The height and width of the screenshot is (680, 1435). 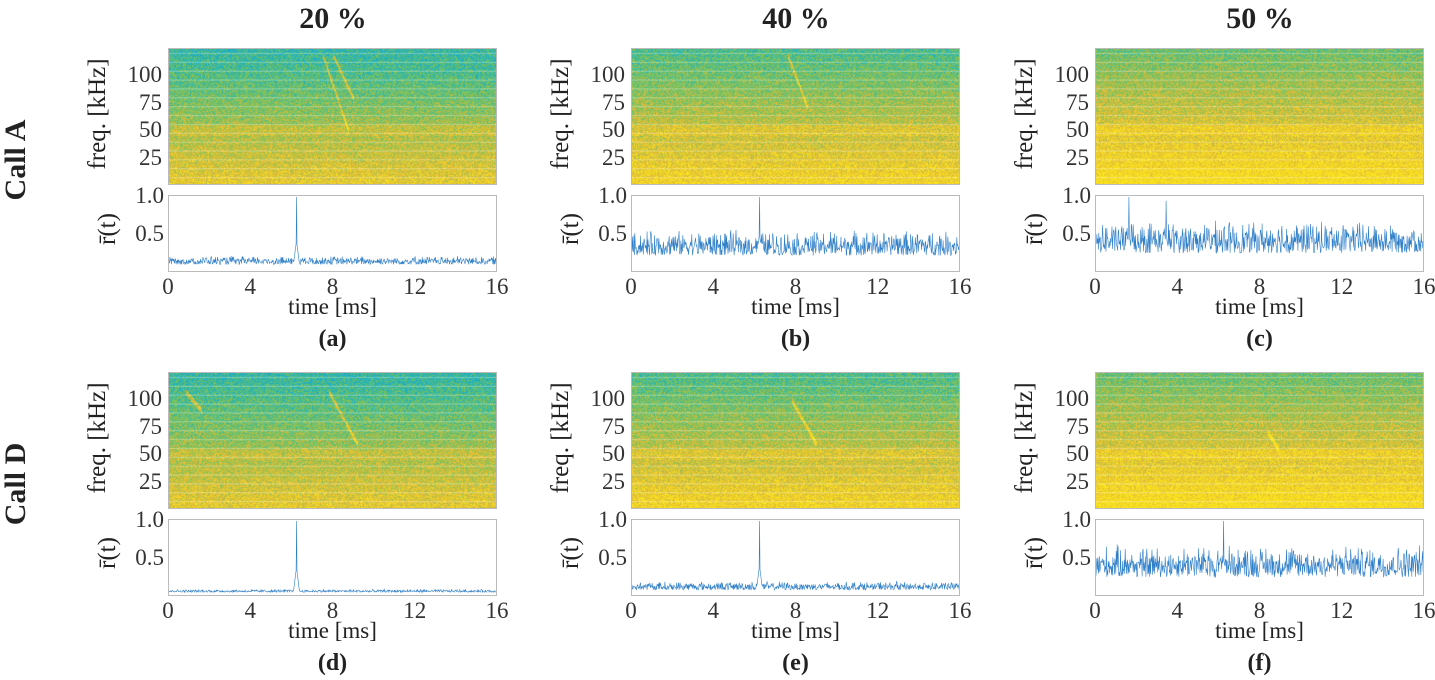 What do you see at coordinates (795, 663) in the screenshot?
I see `panel-caption: (e)` at bounding box center [795, 663].